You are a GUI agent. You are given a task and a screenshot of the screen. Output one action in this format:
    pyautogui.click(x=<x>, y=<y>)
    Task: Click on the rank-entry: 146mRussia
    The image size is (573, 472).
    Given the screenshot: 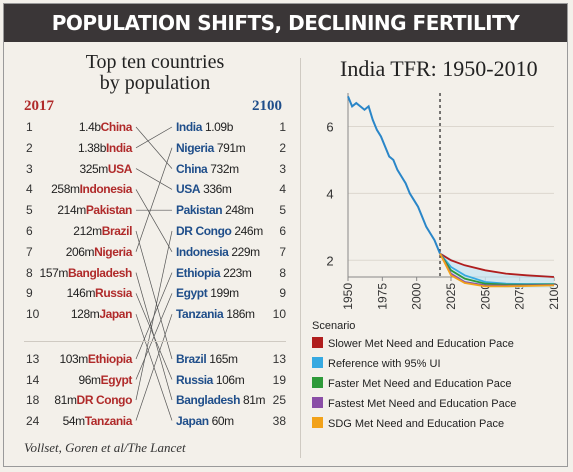 What is the action you would take?
    pyautogui.click(x=100, y=293)
    